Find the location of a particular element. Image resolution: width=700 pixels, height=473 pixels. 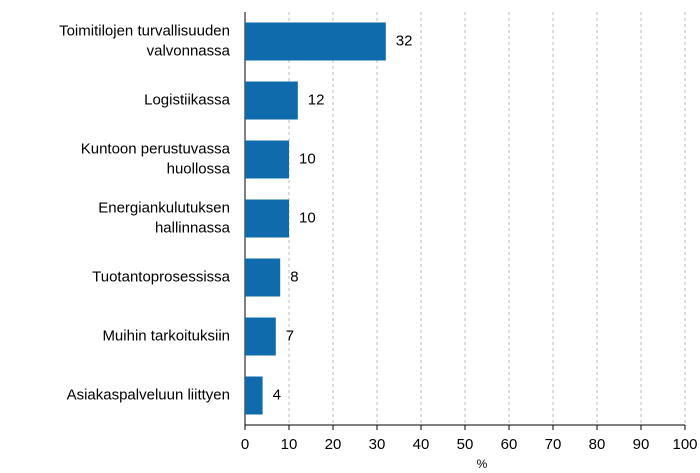

value-label: 7 is located at coordinates (290, 335).